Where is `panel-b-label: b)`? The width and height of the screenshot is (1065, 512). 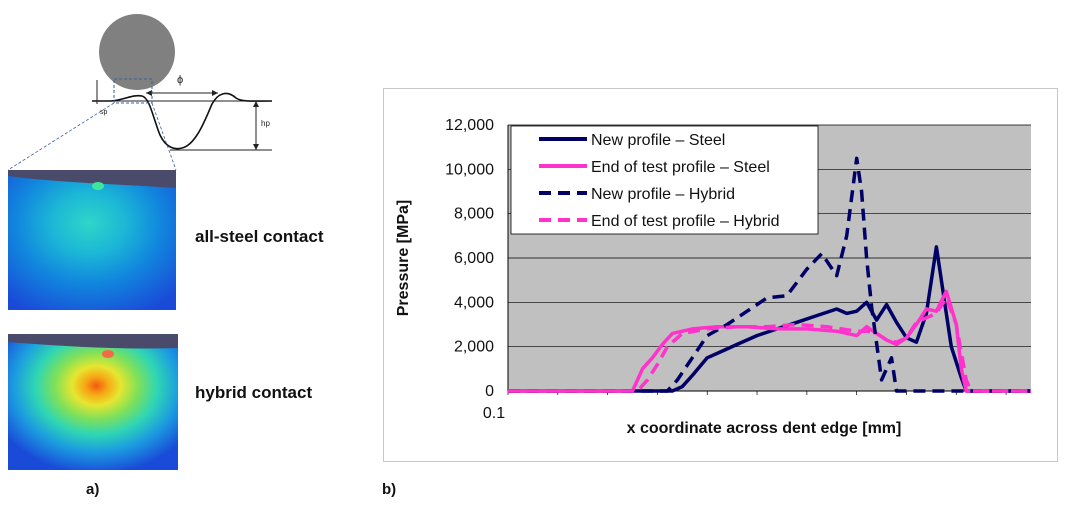
panel-b-label: b) is located at coordinates (389, 489).